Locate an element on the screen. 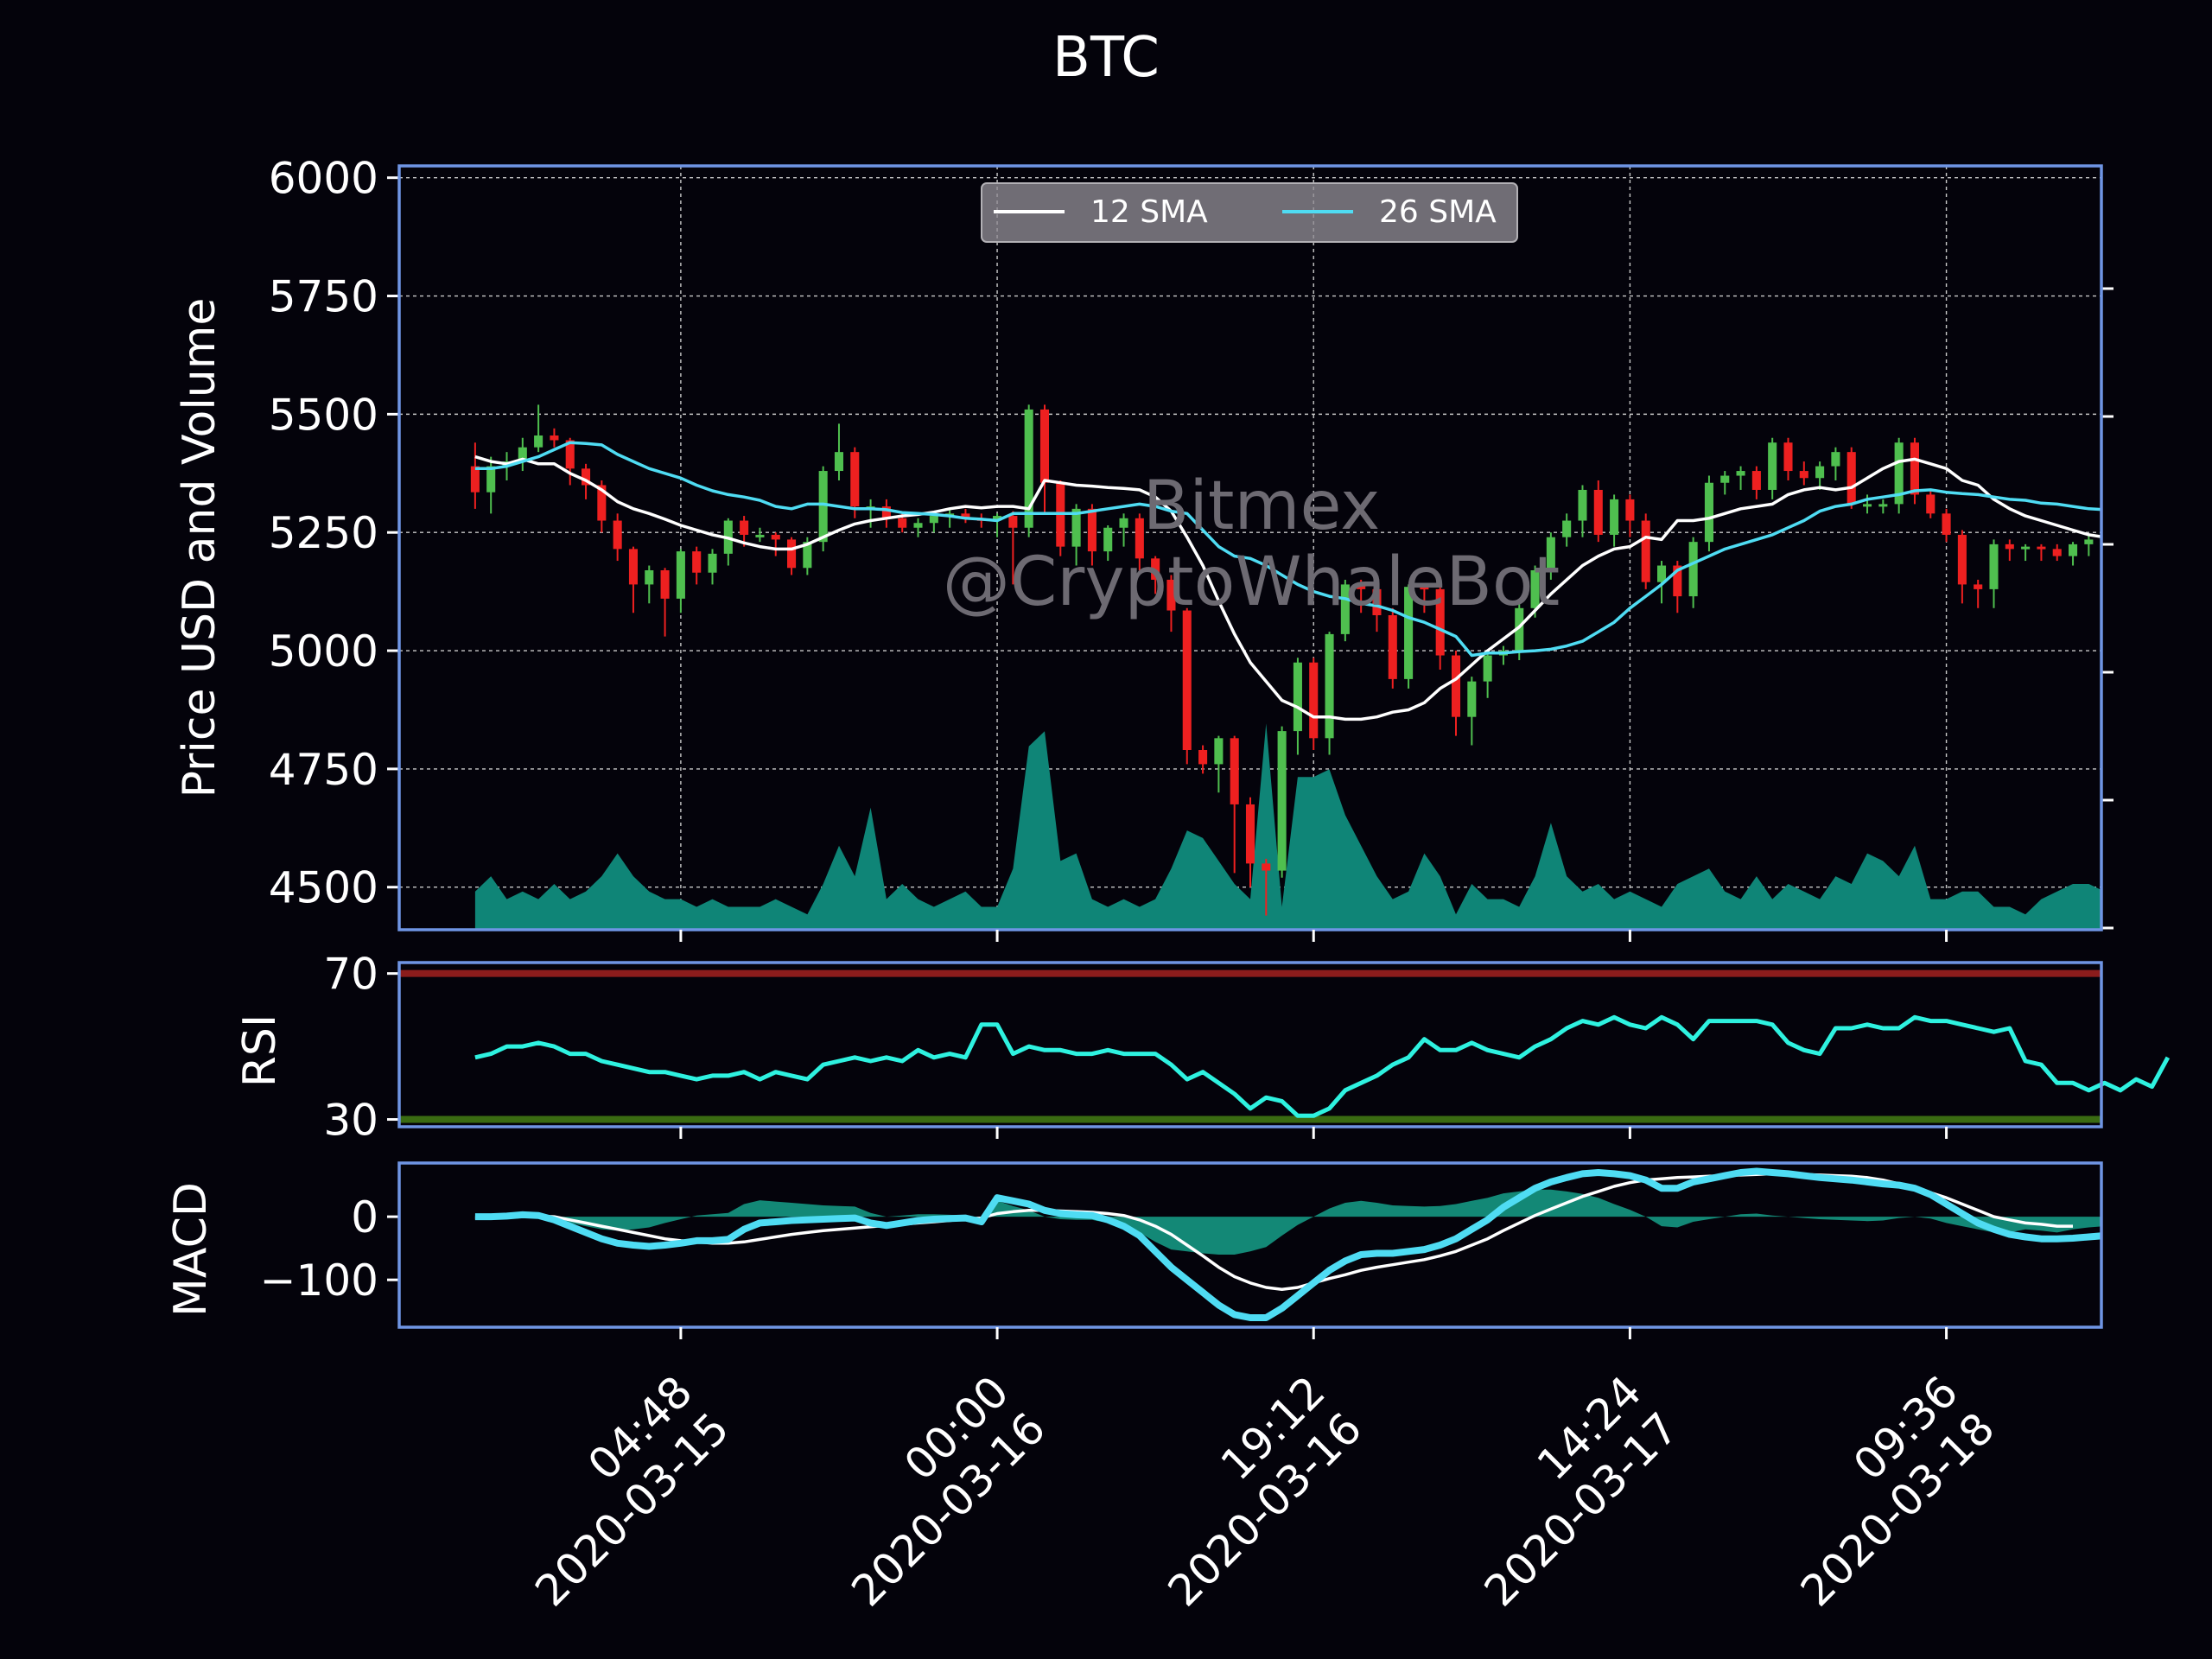 Image resolution: width=2212 pixels, height=1659 pixels. macd-y-ticks: 0 −100 is located at coordinates (329, 1249).